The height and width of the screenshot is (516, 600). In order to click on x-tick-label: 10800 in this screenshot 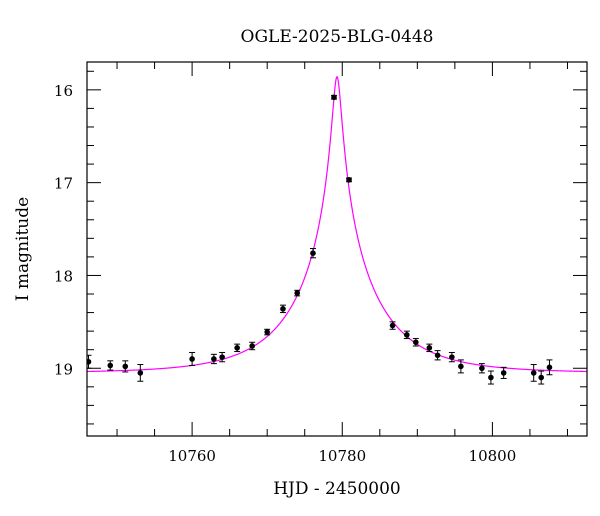, I will do `click(493, 456)`.